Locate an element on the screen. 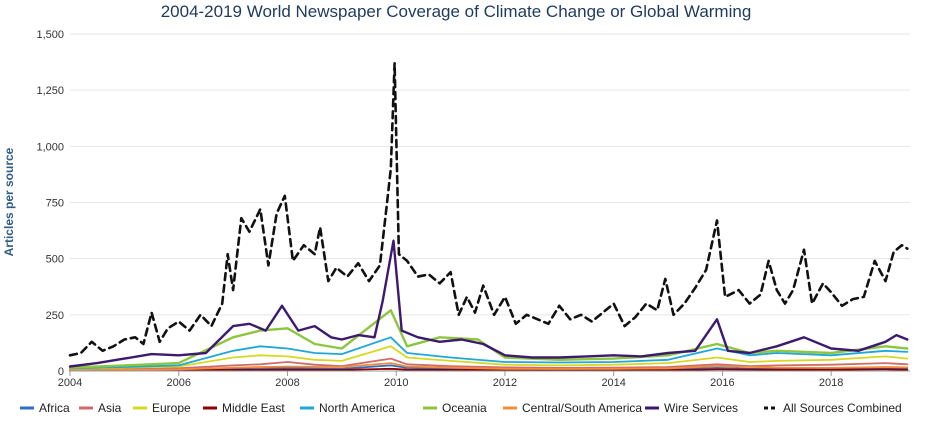 This screenshot has width=925, height=422. series-line-north-america is located at coordinates (489, 353).